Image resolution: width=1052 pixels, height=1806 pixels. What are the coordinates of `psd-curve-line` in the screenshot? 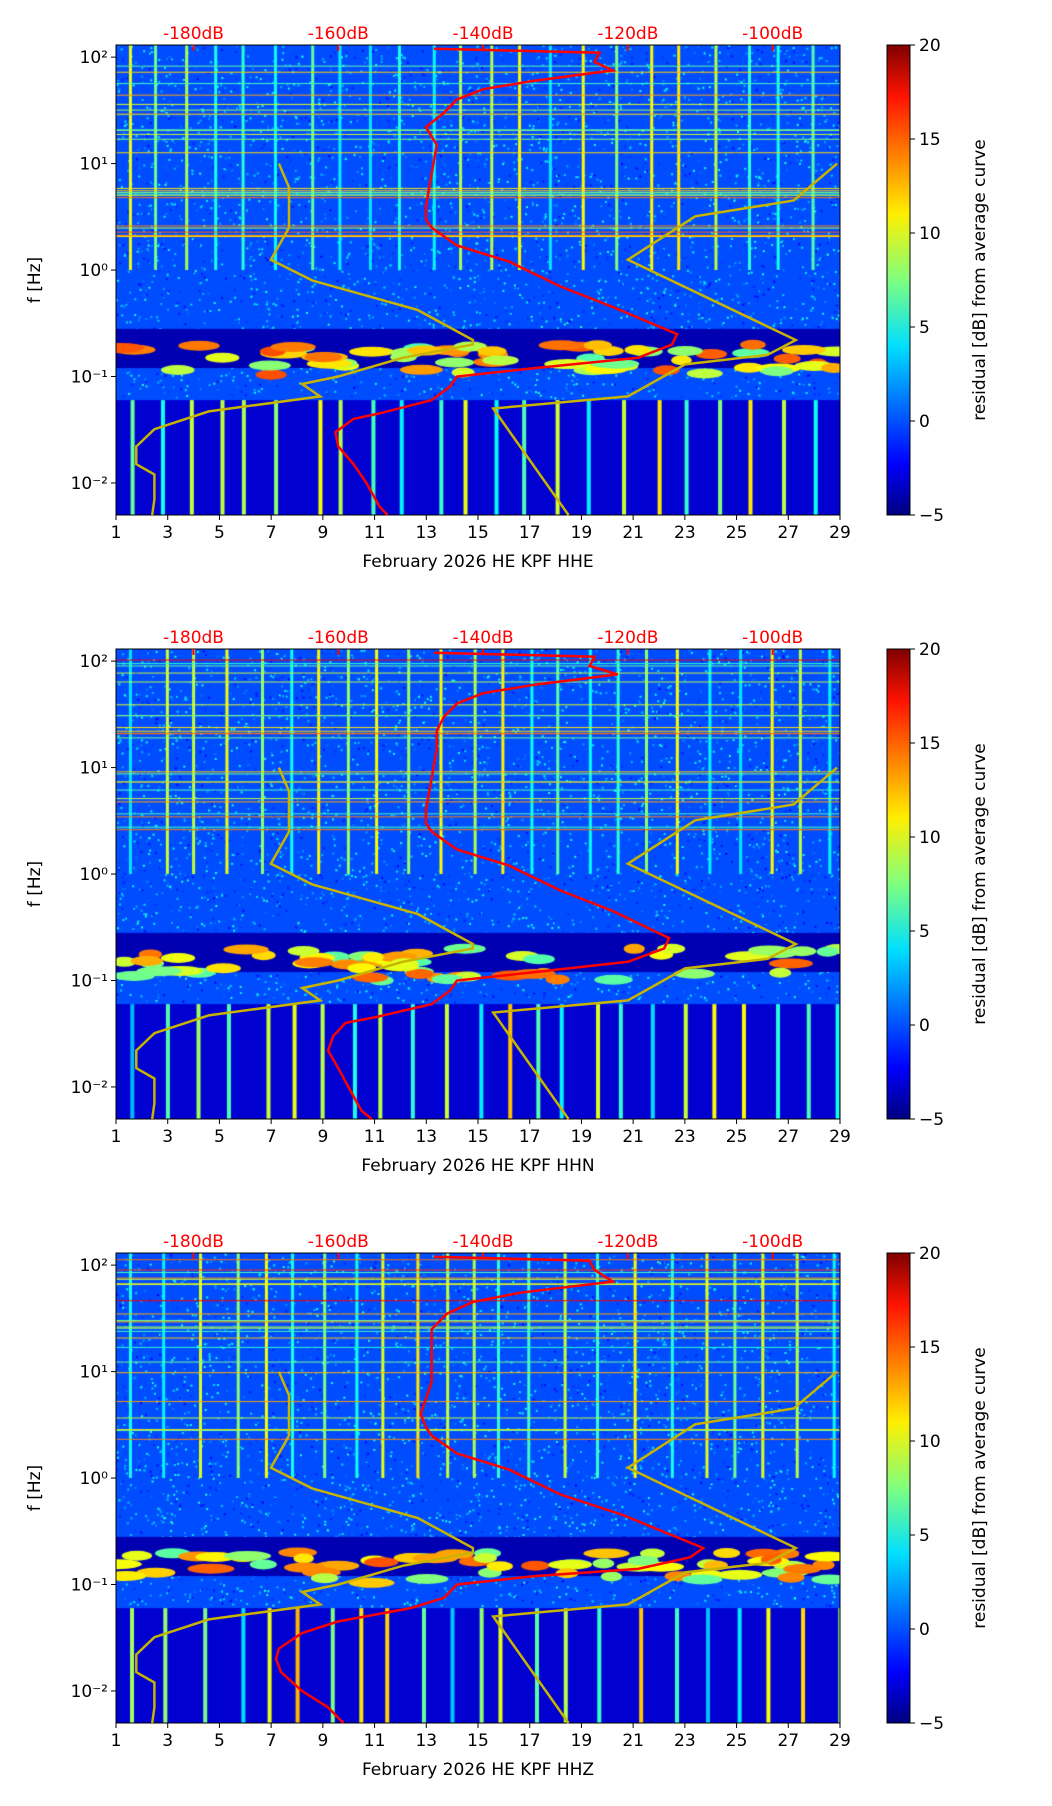 It's located at (506, 281).